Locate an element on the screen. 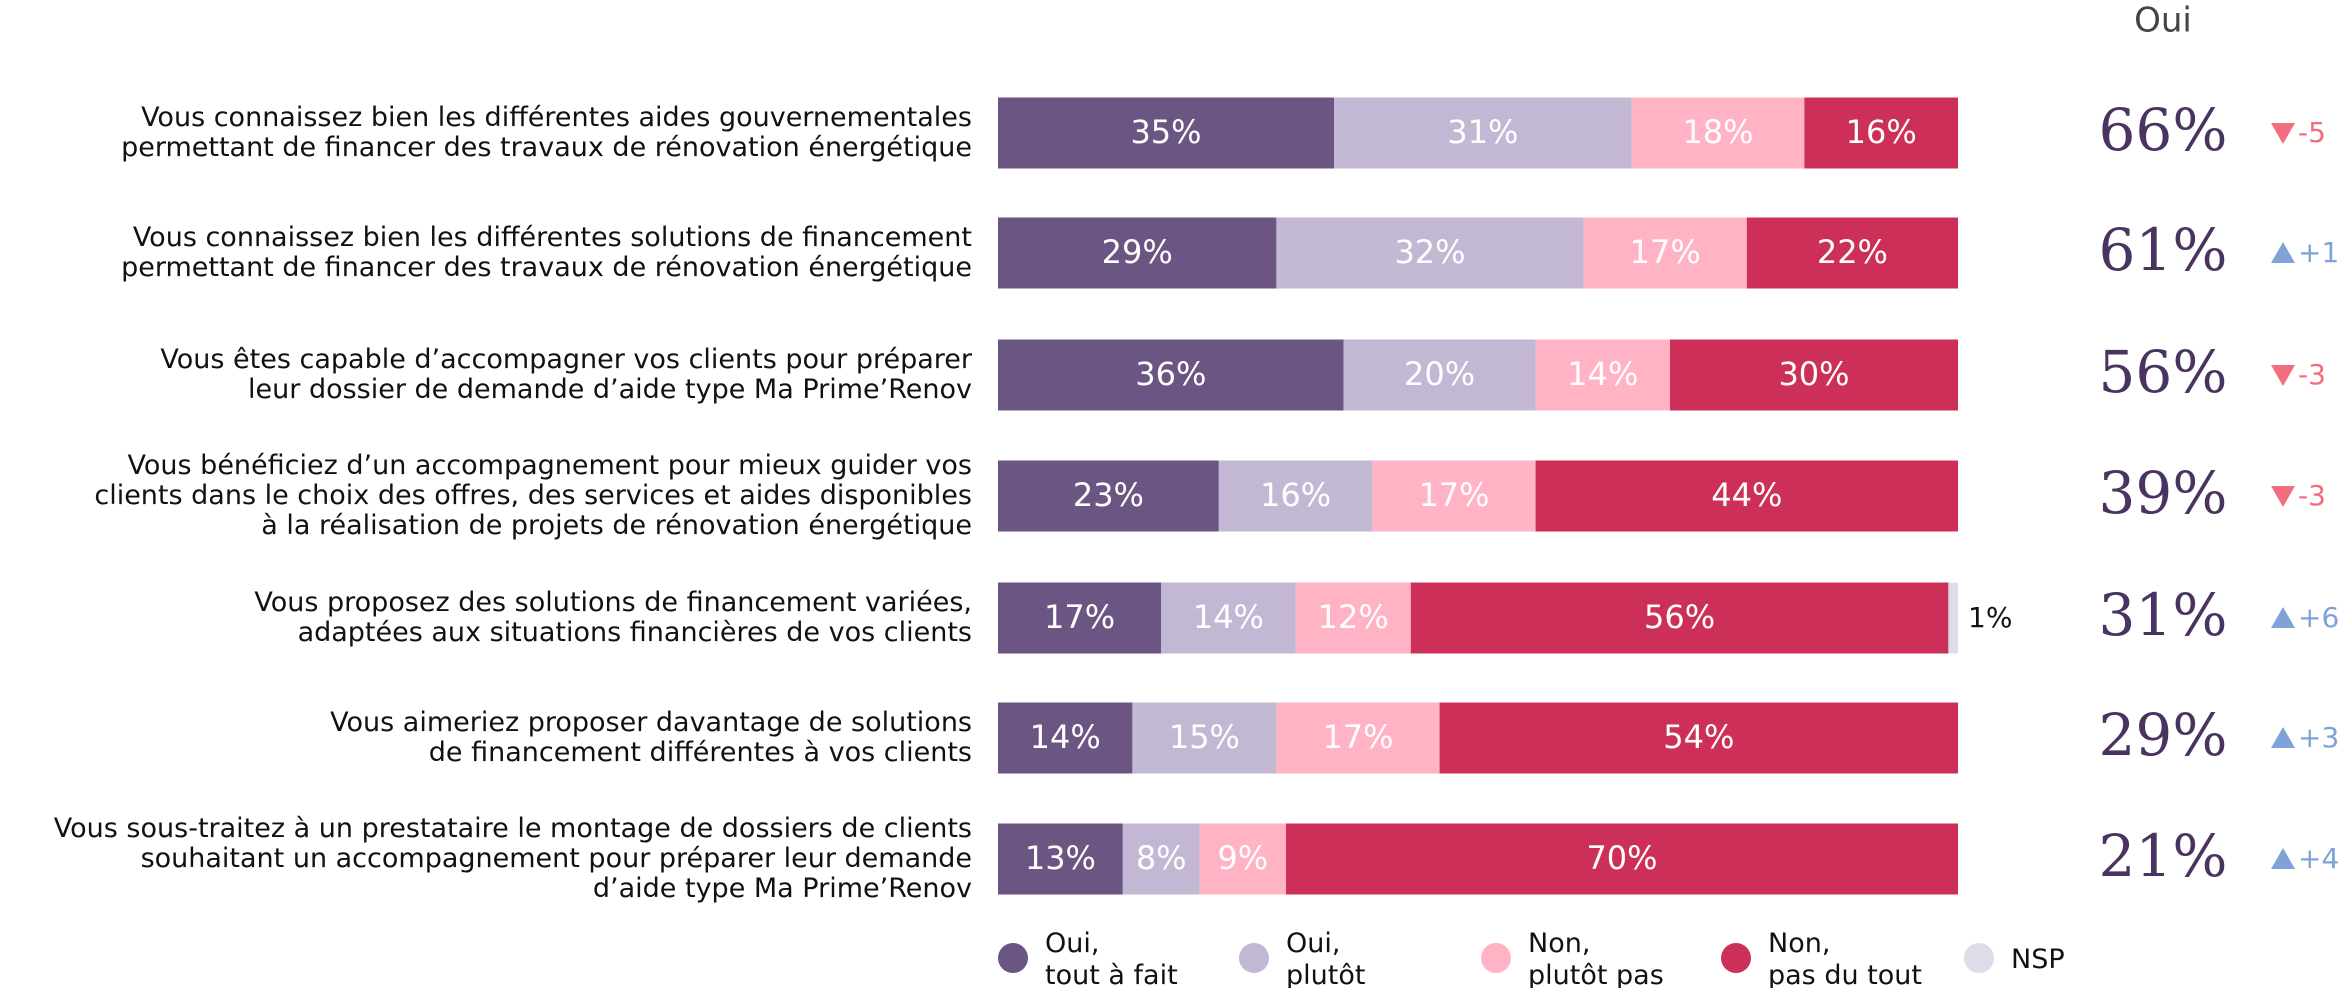 Image resolution: width=2351 pixels, height=988 pixels. bar-value-label: 29% is located at coordinates (1137, 252).